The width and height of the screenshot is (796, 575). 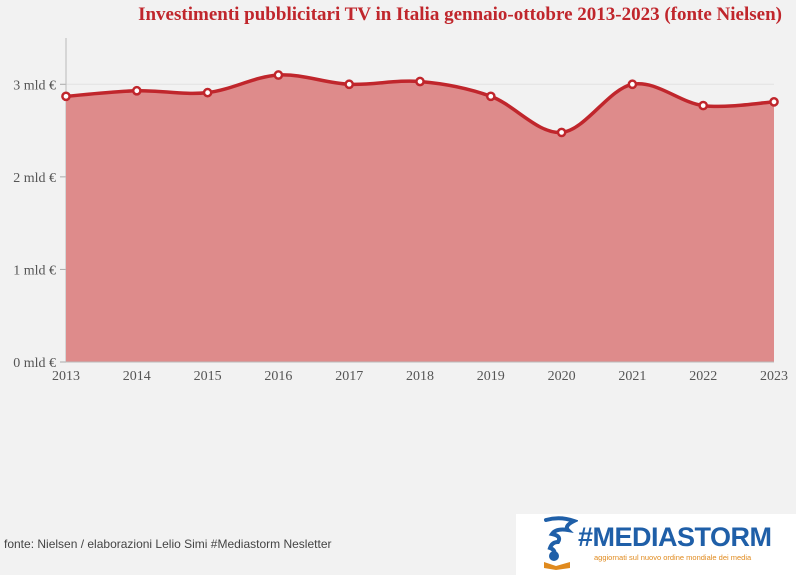 I want to click on y-tick-label: 1 mld €, so click(x=34, y=270).